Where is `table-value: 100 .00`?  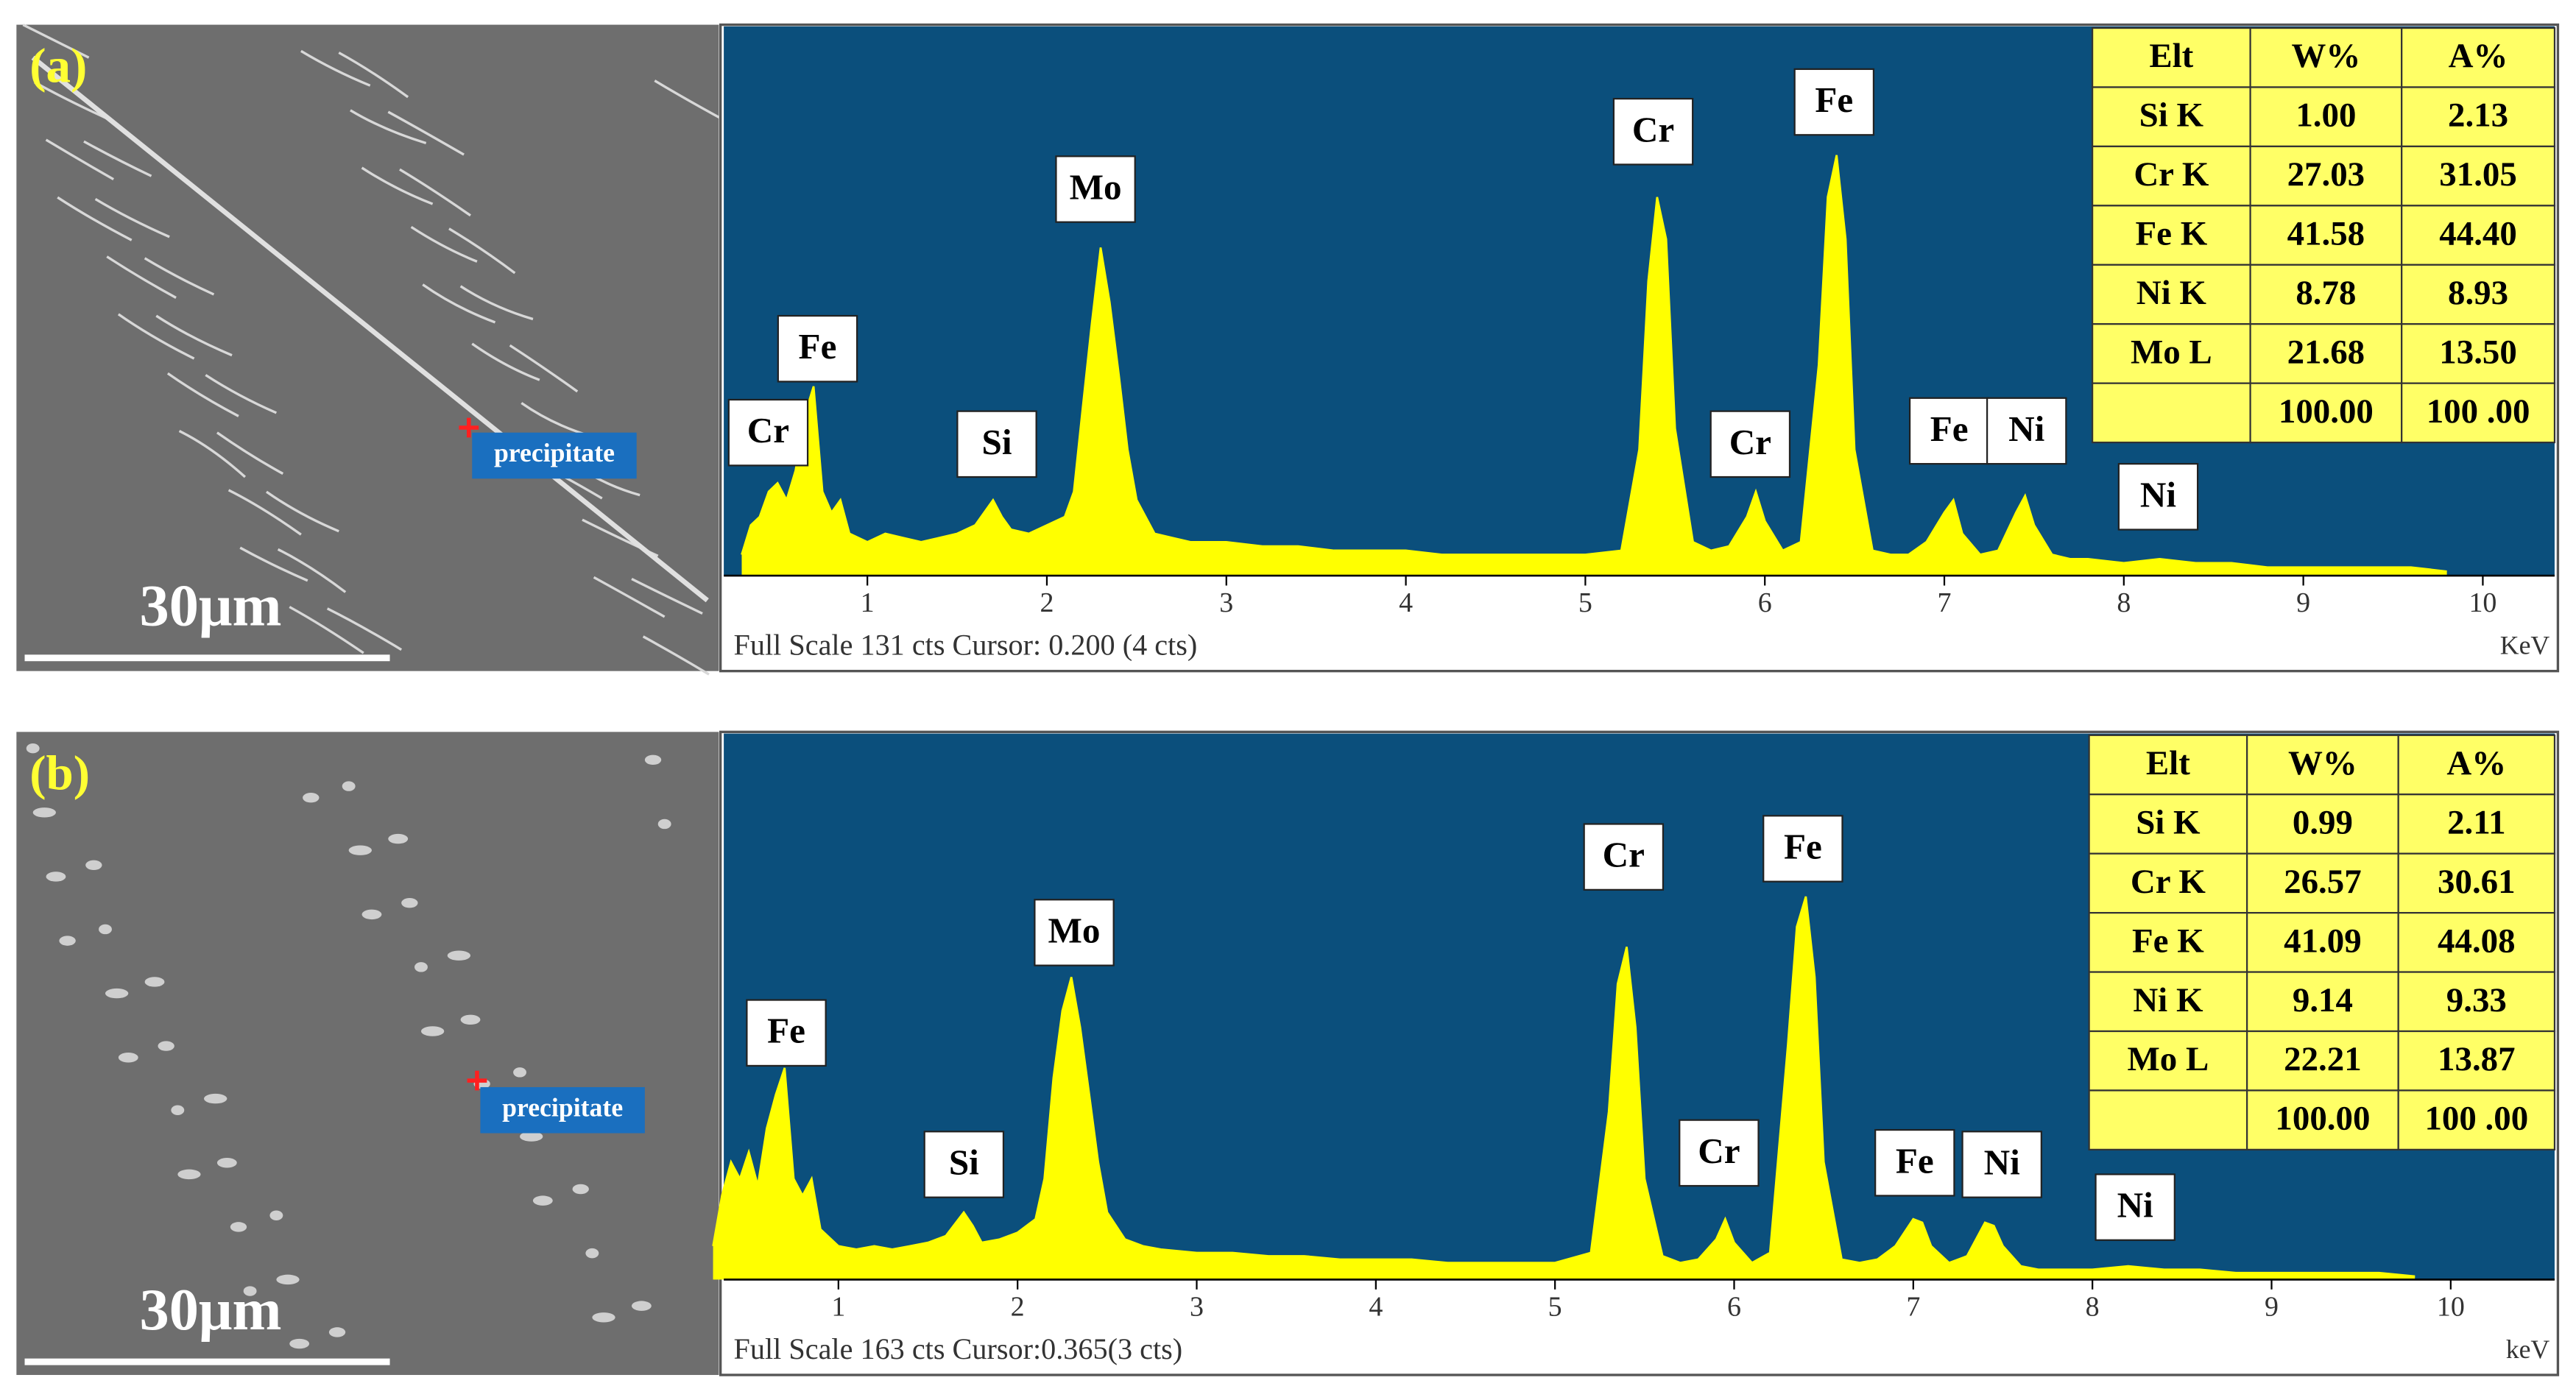
table-value: 100 .00 is located at coordinates (2476, 1119).